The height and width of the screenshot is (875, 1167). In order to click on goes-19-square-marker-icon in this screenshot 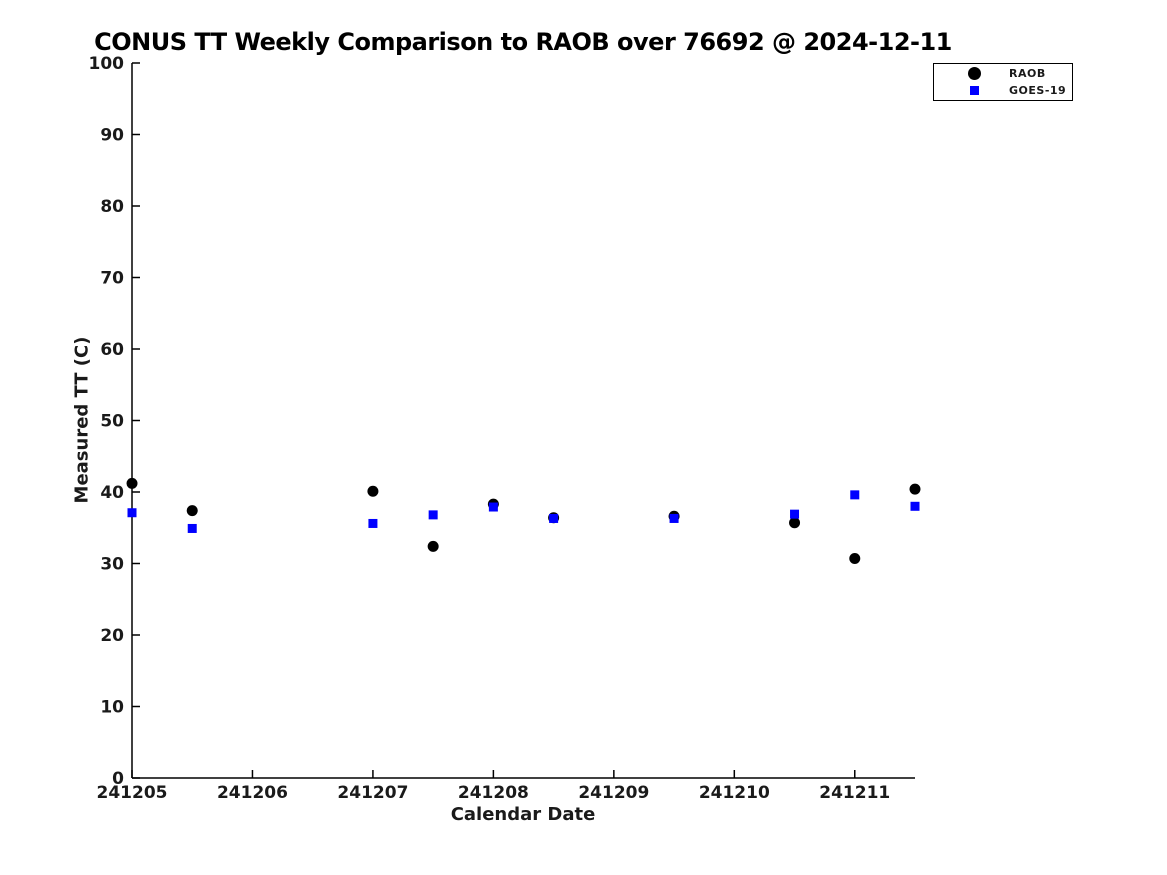, I will do `click(974, 90)`.